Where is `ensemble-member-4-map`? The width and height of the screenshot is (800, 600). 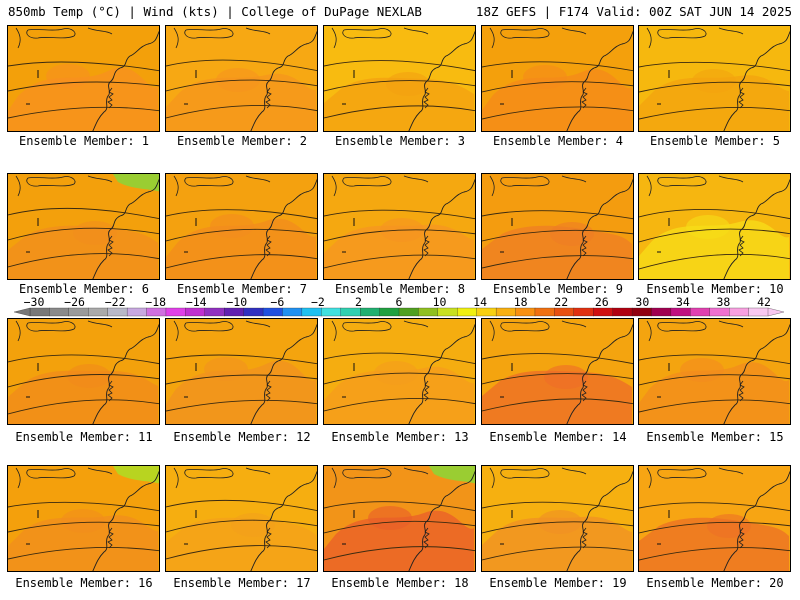
ensemble-member-4-map is located at coordinates (557, 78).